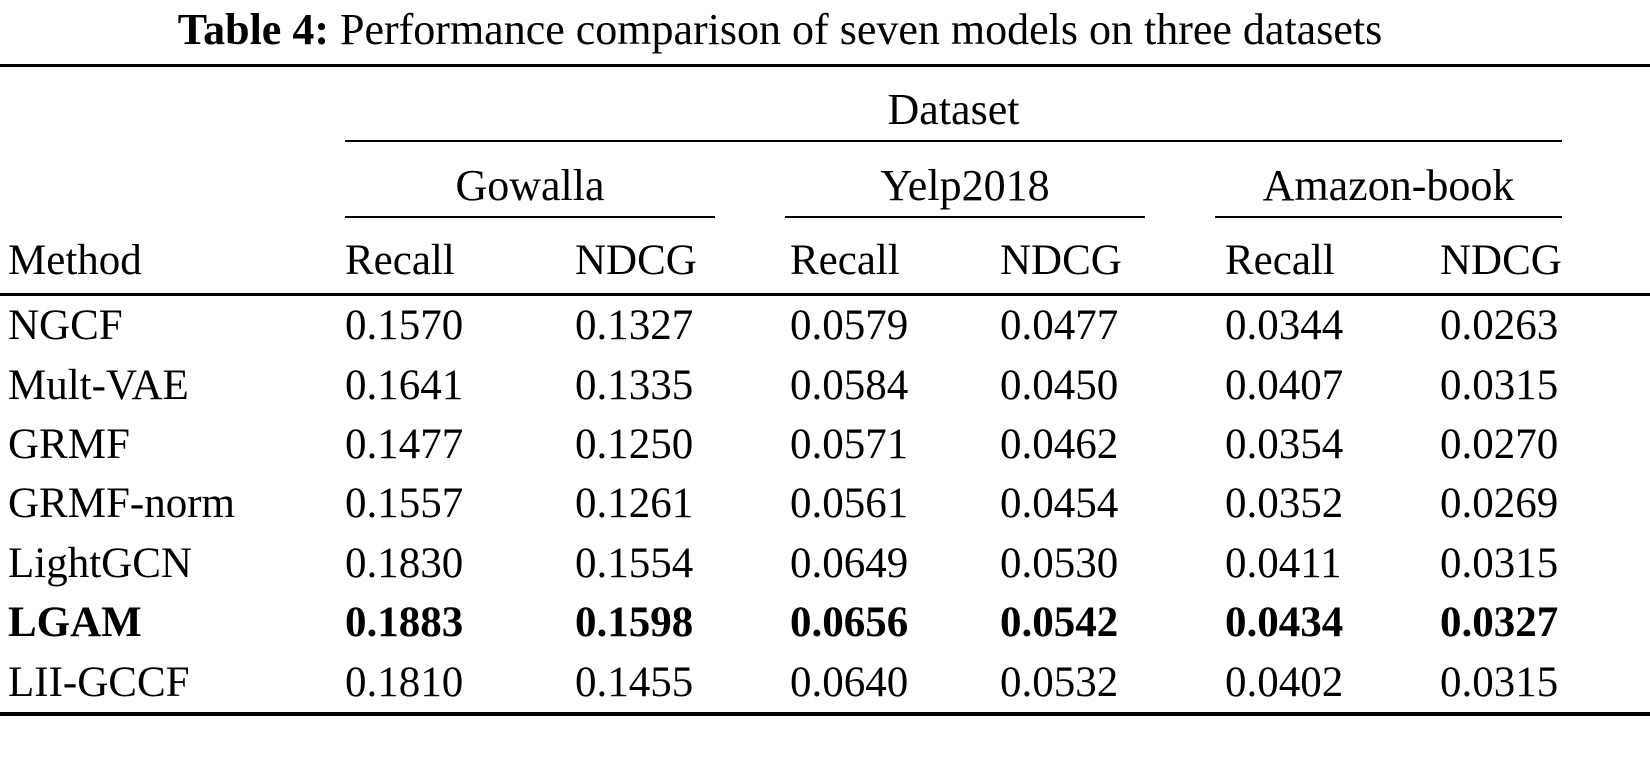  I want to click on value-cell: 0.0530, so click(1059, 563).